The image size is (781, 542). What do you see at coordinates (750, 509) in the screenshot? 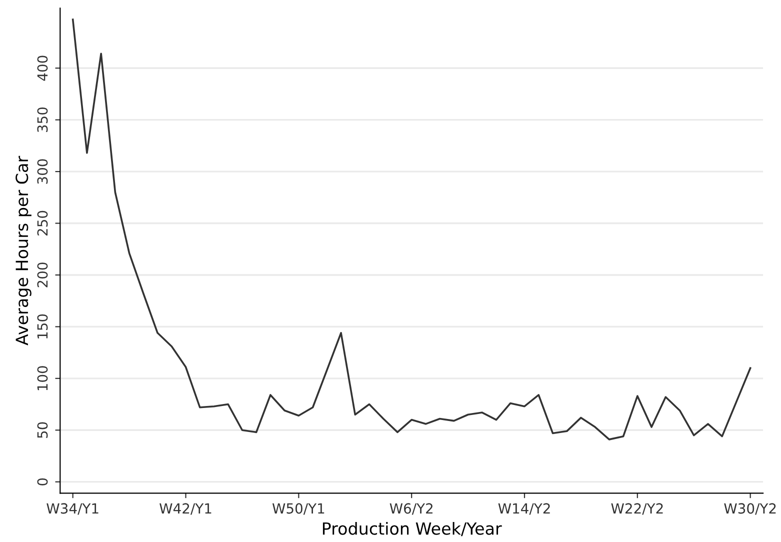
I see `x-tick-label: W30/Y2` at bounding box center [750, 509].